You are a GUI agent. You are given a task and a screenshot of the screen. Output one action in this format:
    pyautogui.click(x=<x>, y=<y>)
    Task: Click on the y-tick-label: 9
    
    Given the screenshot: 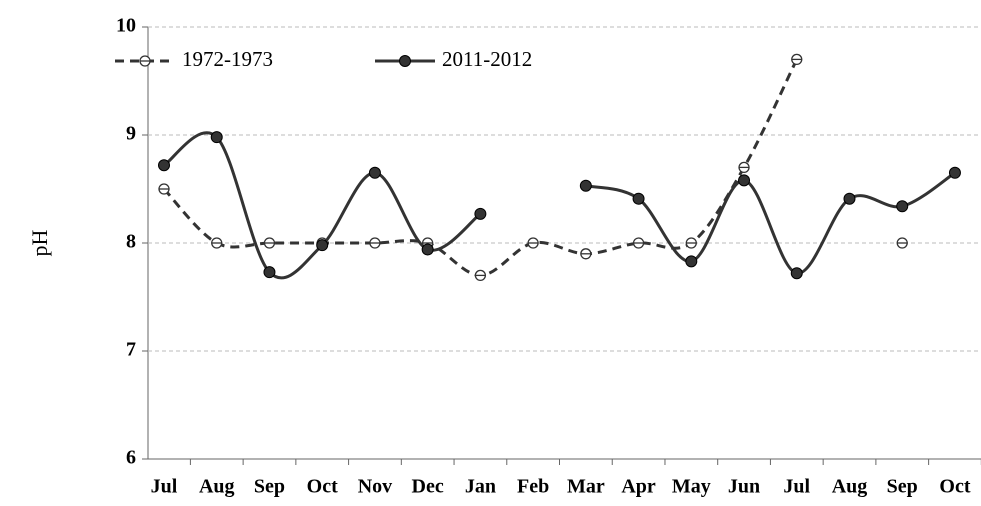 What is the action you would take?
    pyautogui.click(x=131, y=134)
    